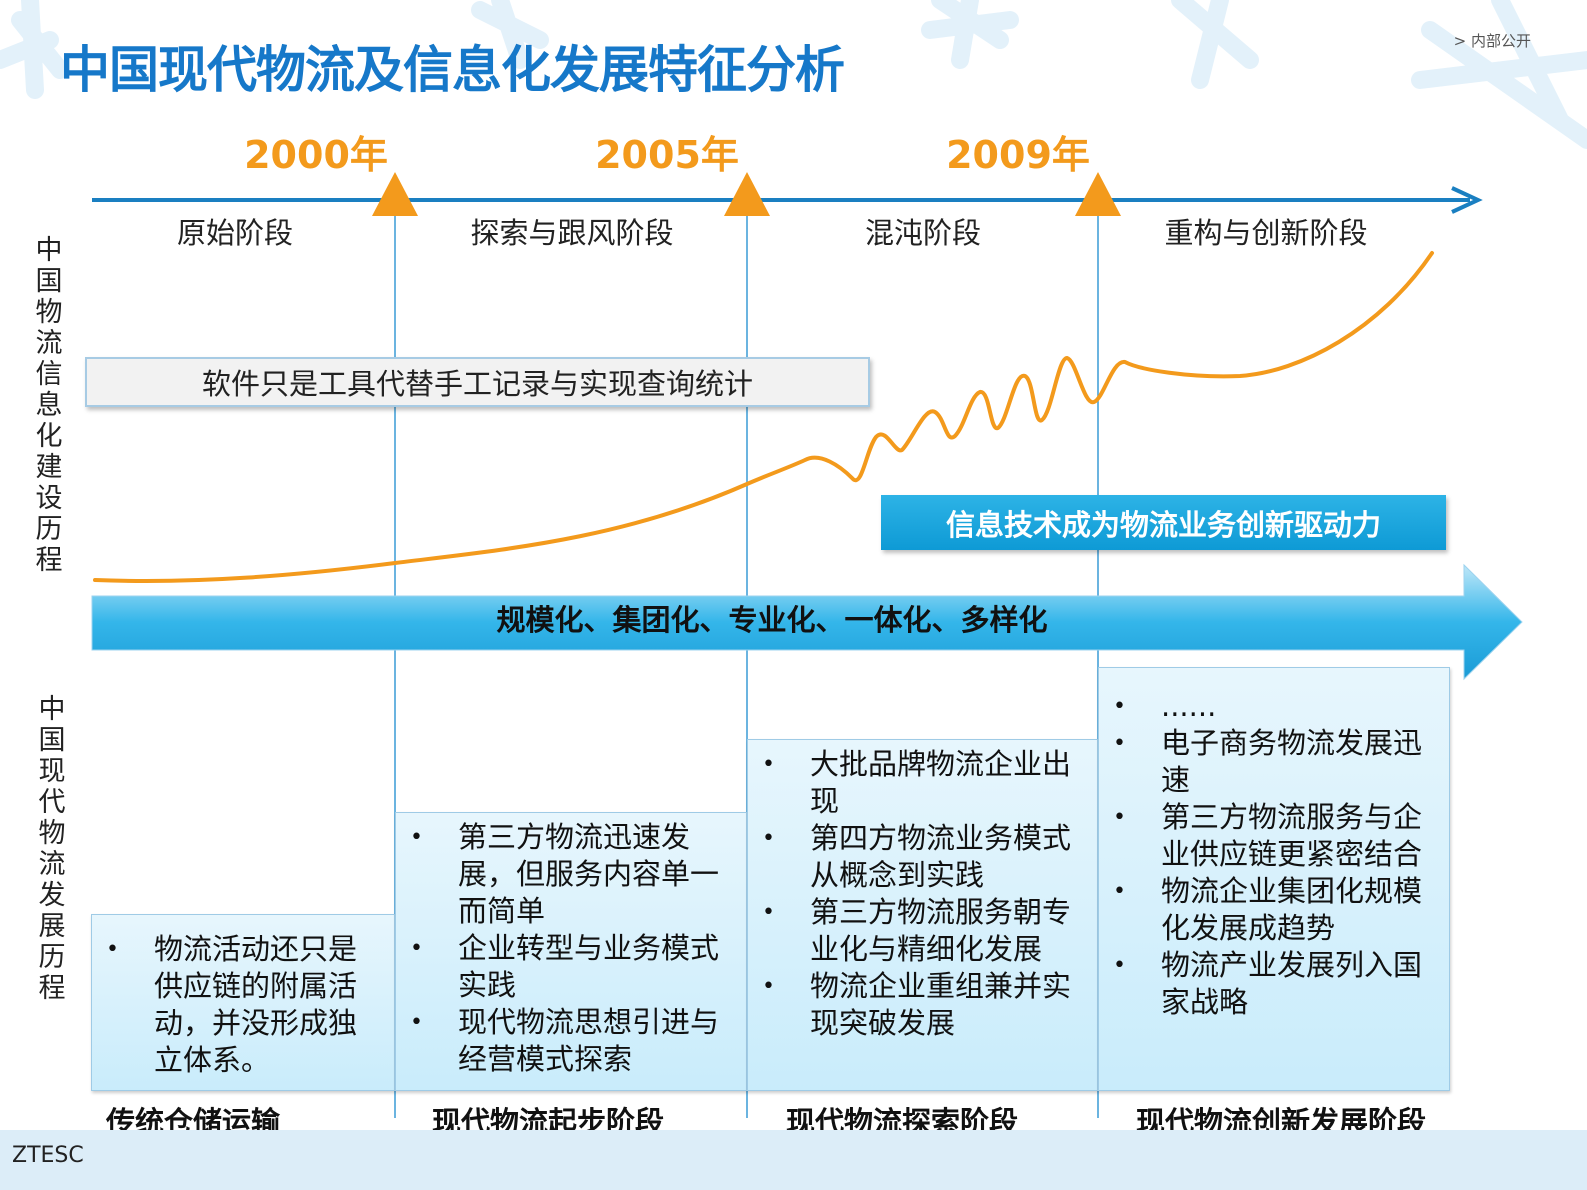 The image size is (1587, 1190). What do you see at coordinates (924, 783) in the screenshot?
I see `bullet-item: 大批品牌物流企业出现` at bounding box center [924, 783].